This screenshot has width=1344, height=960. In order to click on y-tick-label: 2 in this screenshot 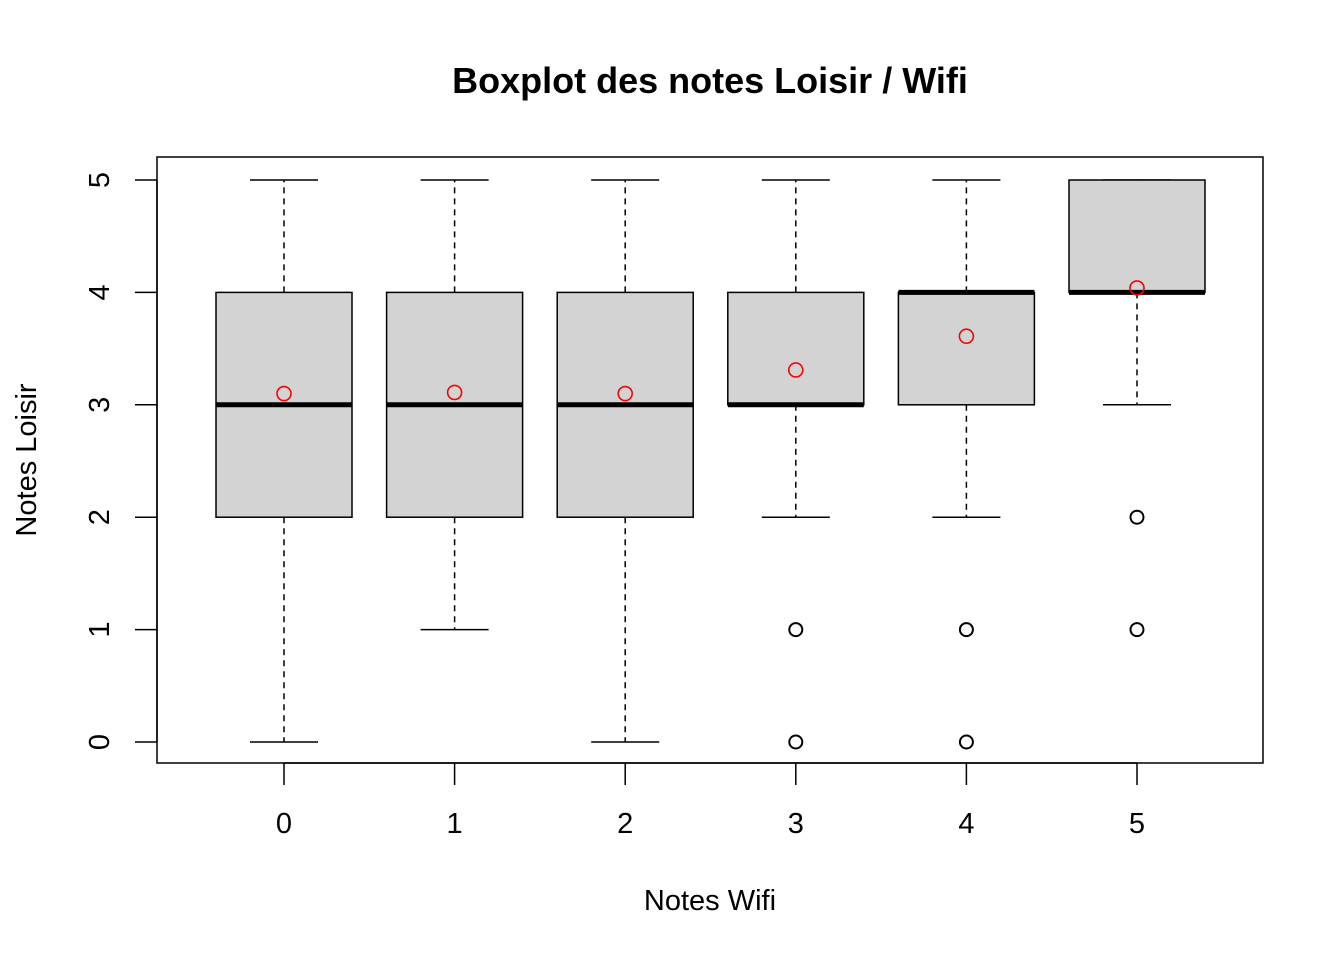, I will do `click(100, 517)`.